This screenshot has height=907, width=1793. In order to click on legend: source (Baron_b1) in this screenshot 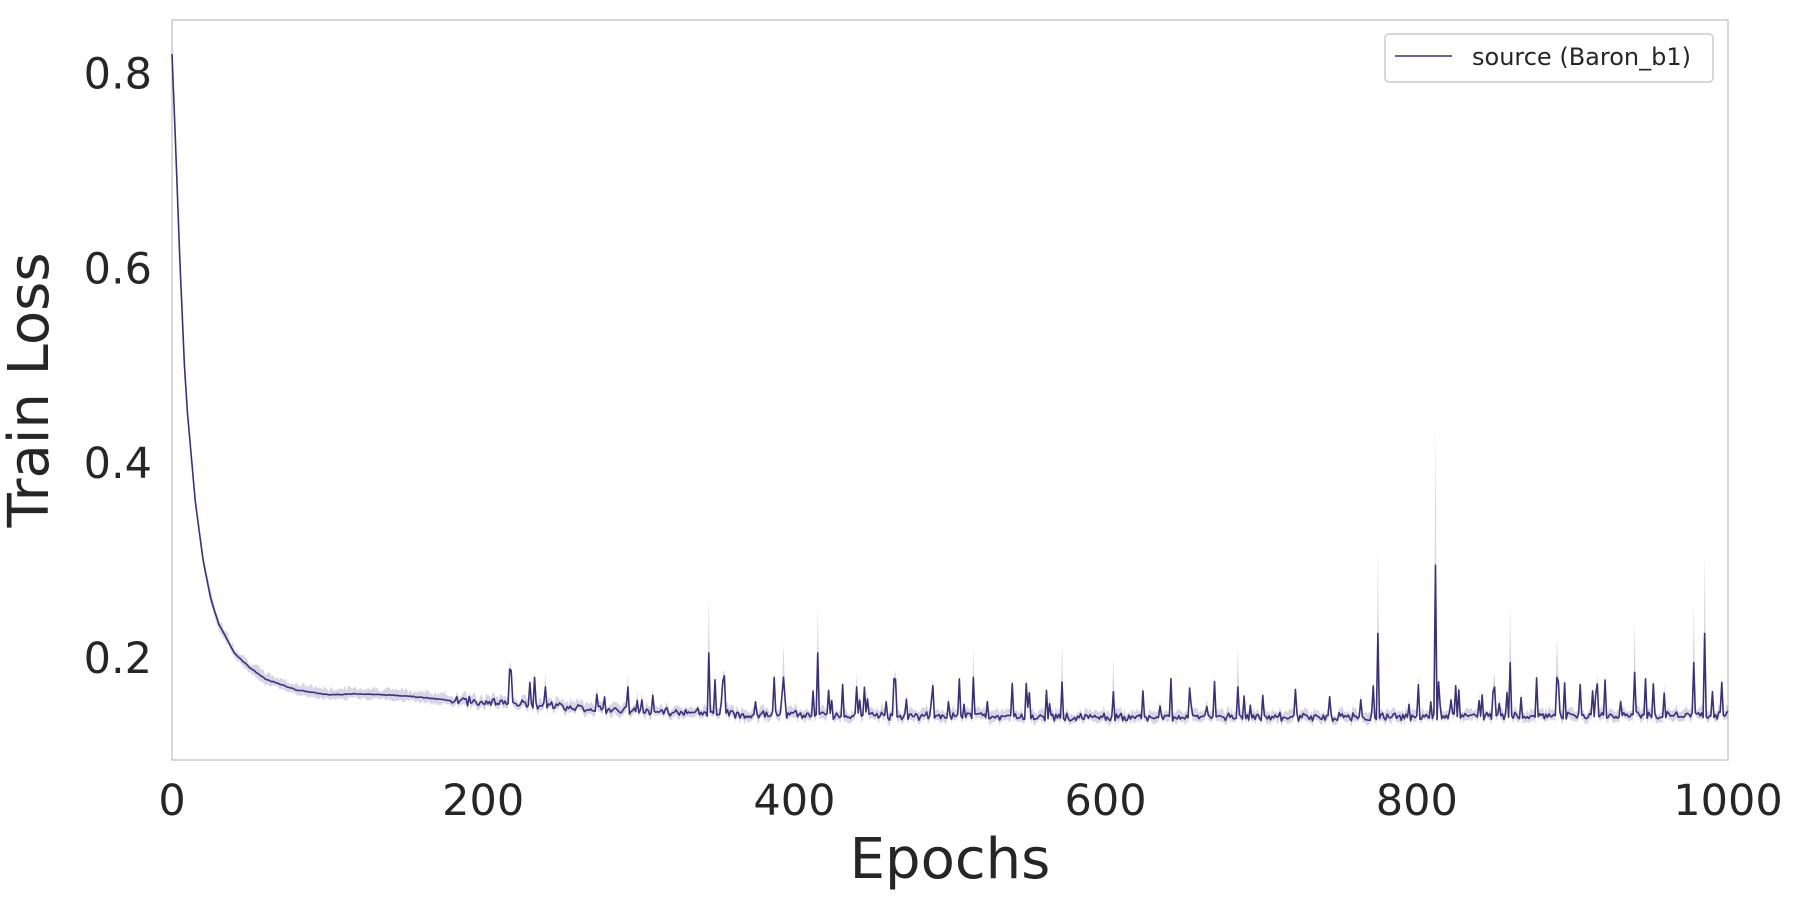, I will do `click(1549, 58)`.